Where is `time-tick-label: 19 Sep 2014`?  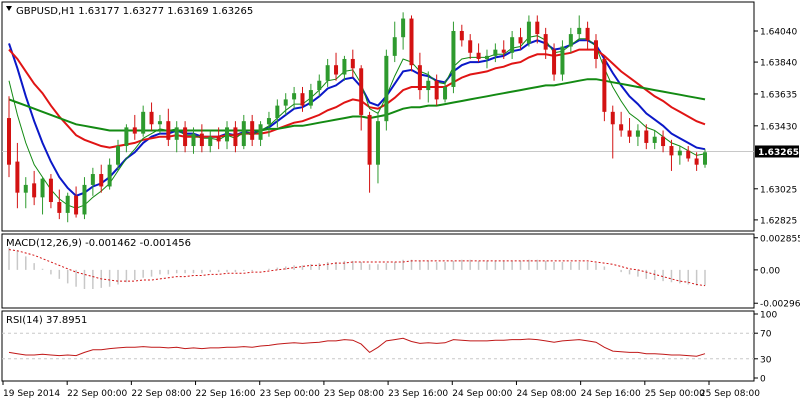 time-tick-label: 19 Sep 2014 is located at coordinates (31, 394).